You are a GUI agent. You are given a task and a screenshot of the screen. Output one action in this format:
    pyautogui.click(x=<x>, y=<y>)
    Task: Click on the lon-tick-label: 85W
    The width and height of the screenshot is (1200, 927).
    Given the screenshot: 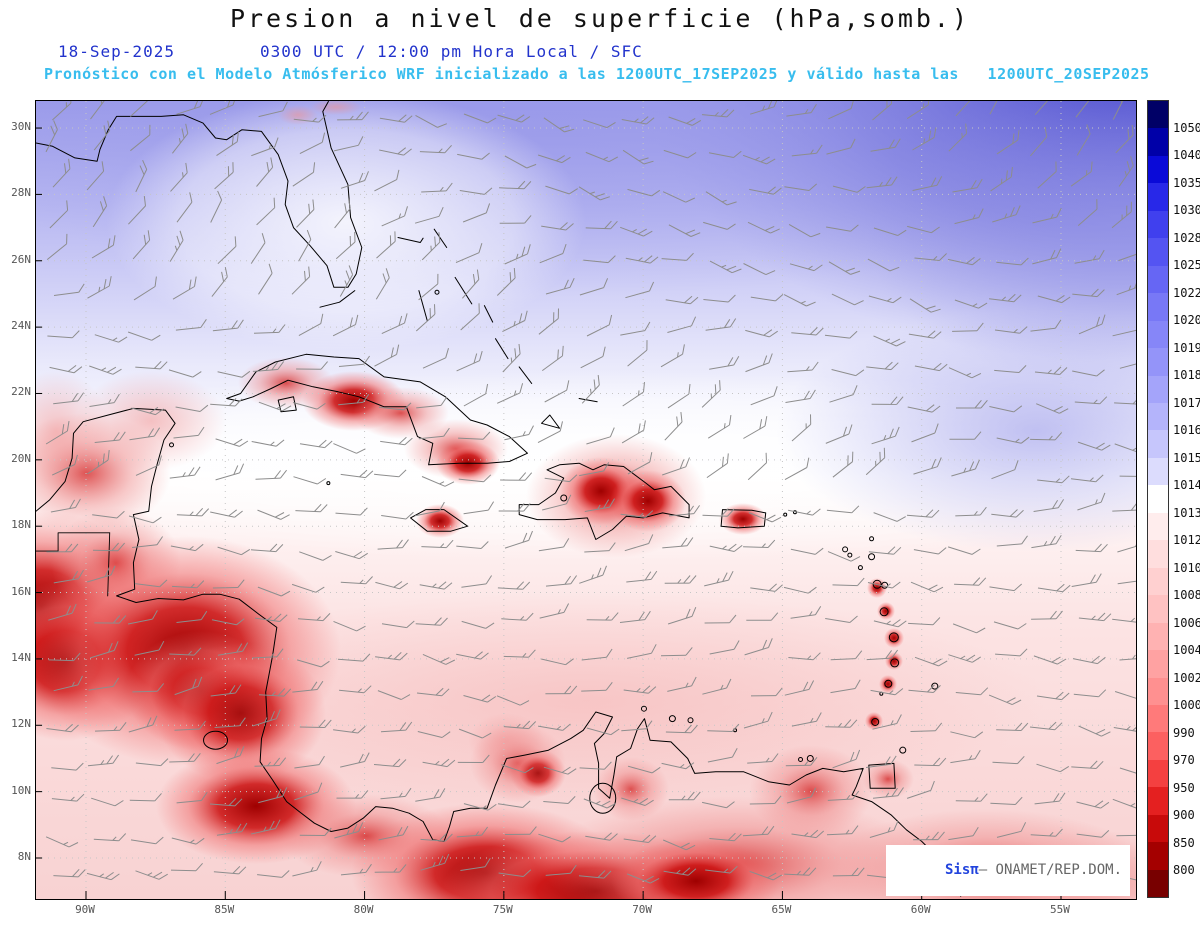 What is the action you would take?
    pyautogui.click(x=224, y=909)
    